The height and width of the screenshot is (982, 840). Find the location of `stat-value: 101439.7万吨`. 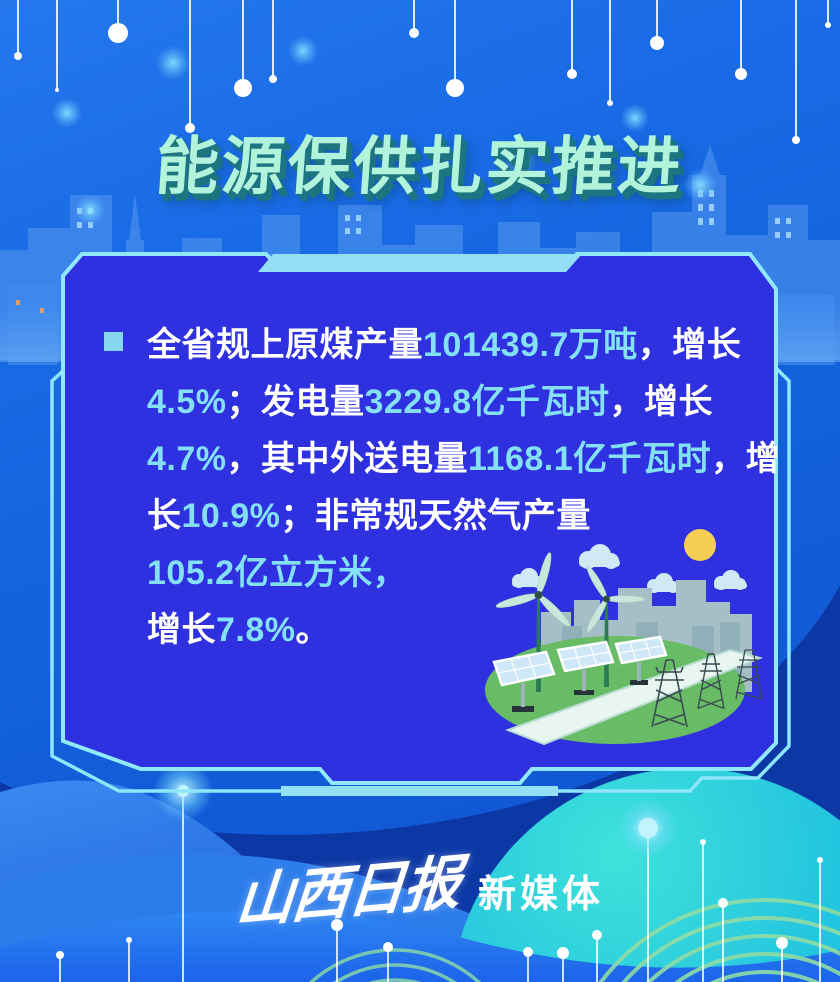

stat-value: 101439.7万吨 is located at coordinates (530, 345).